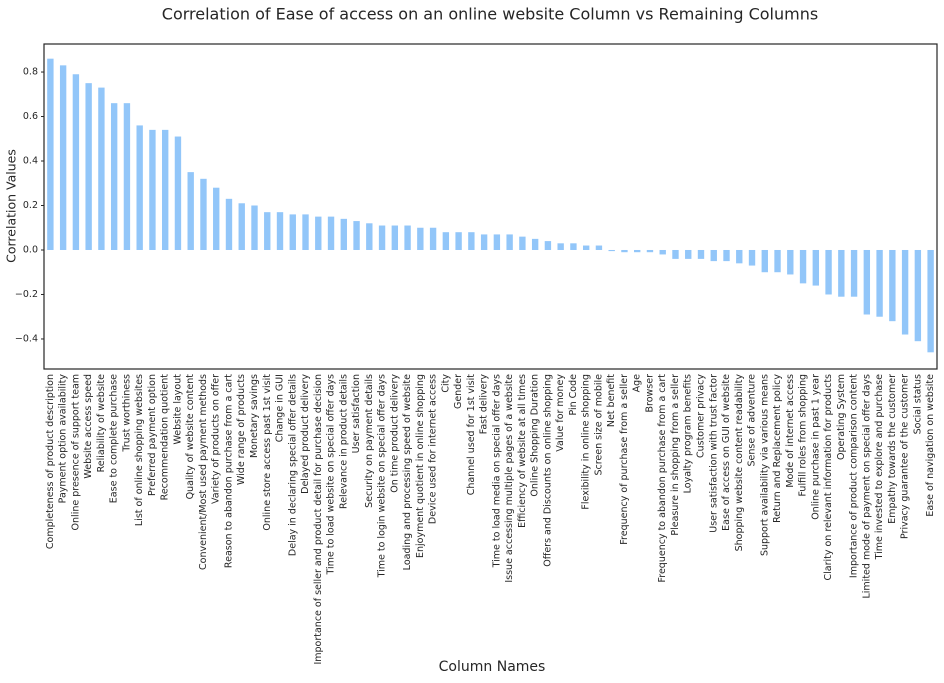  I want to click on x-tick-label: Loyalty program benefits, so click(688, 433).